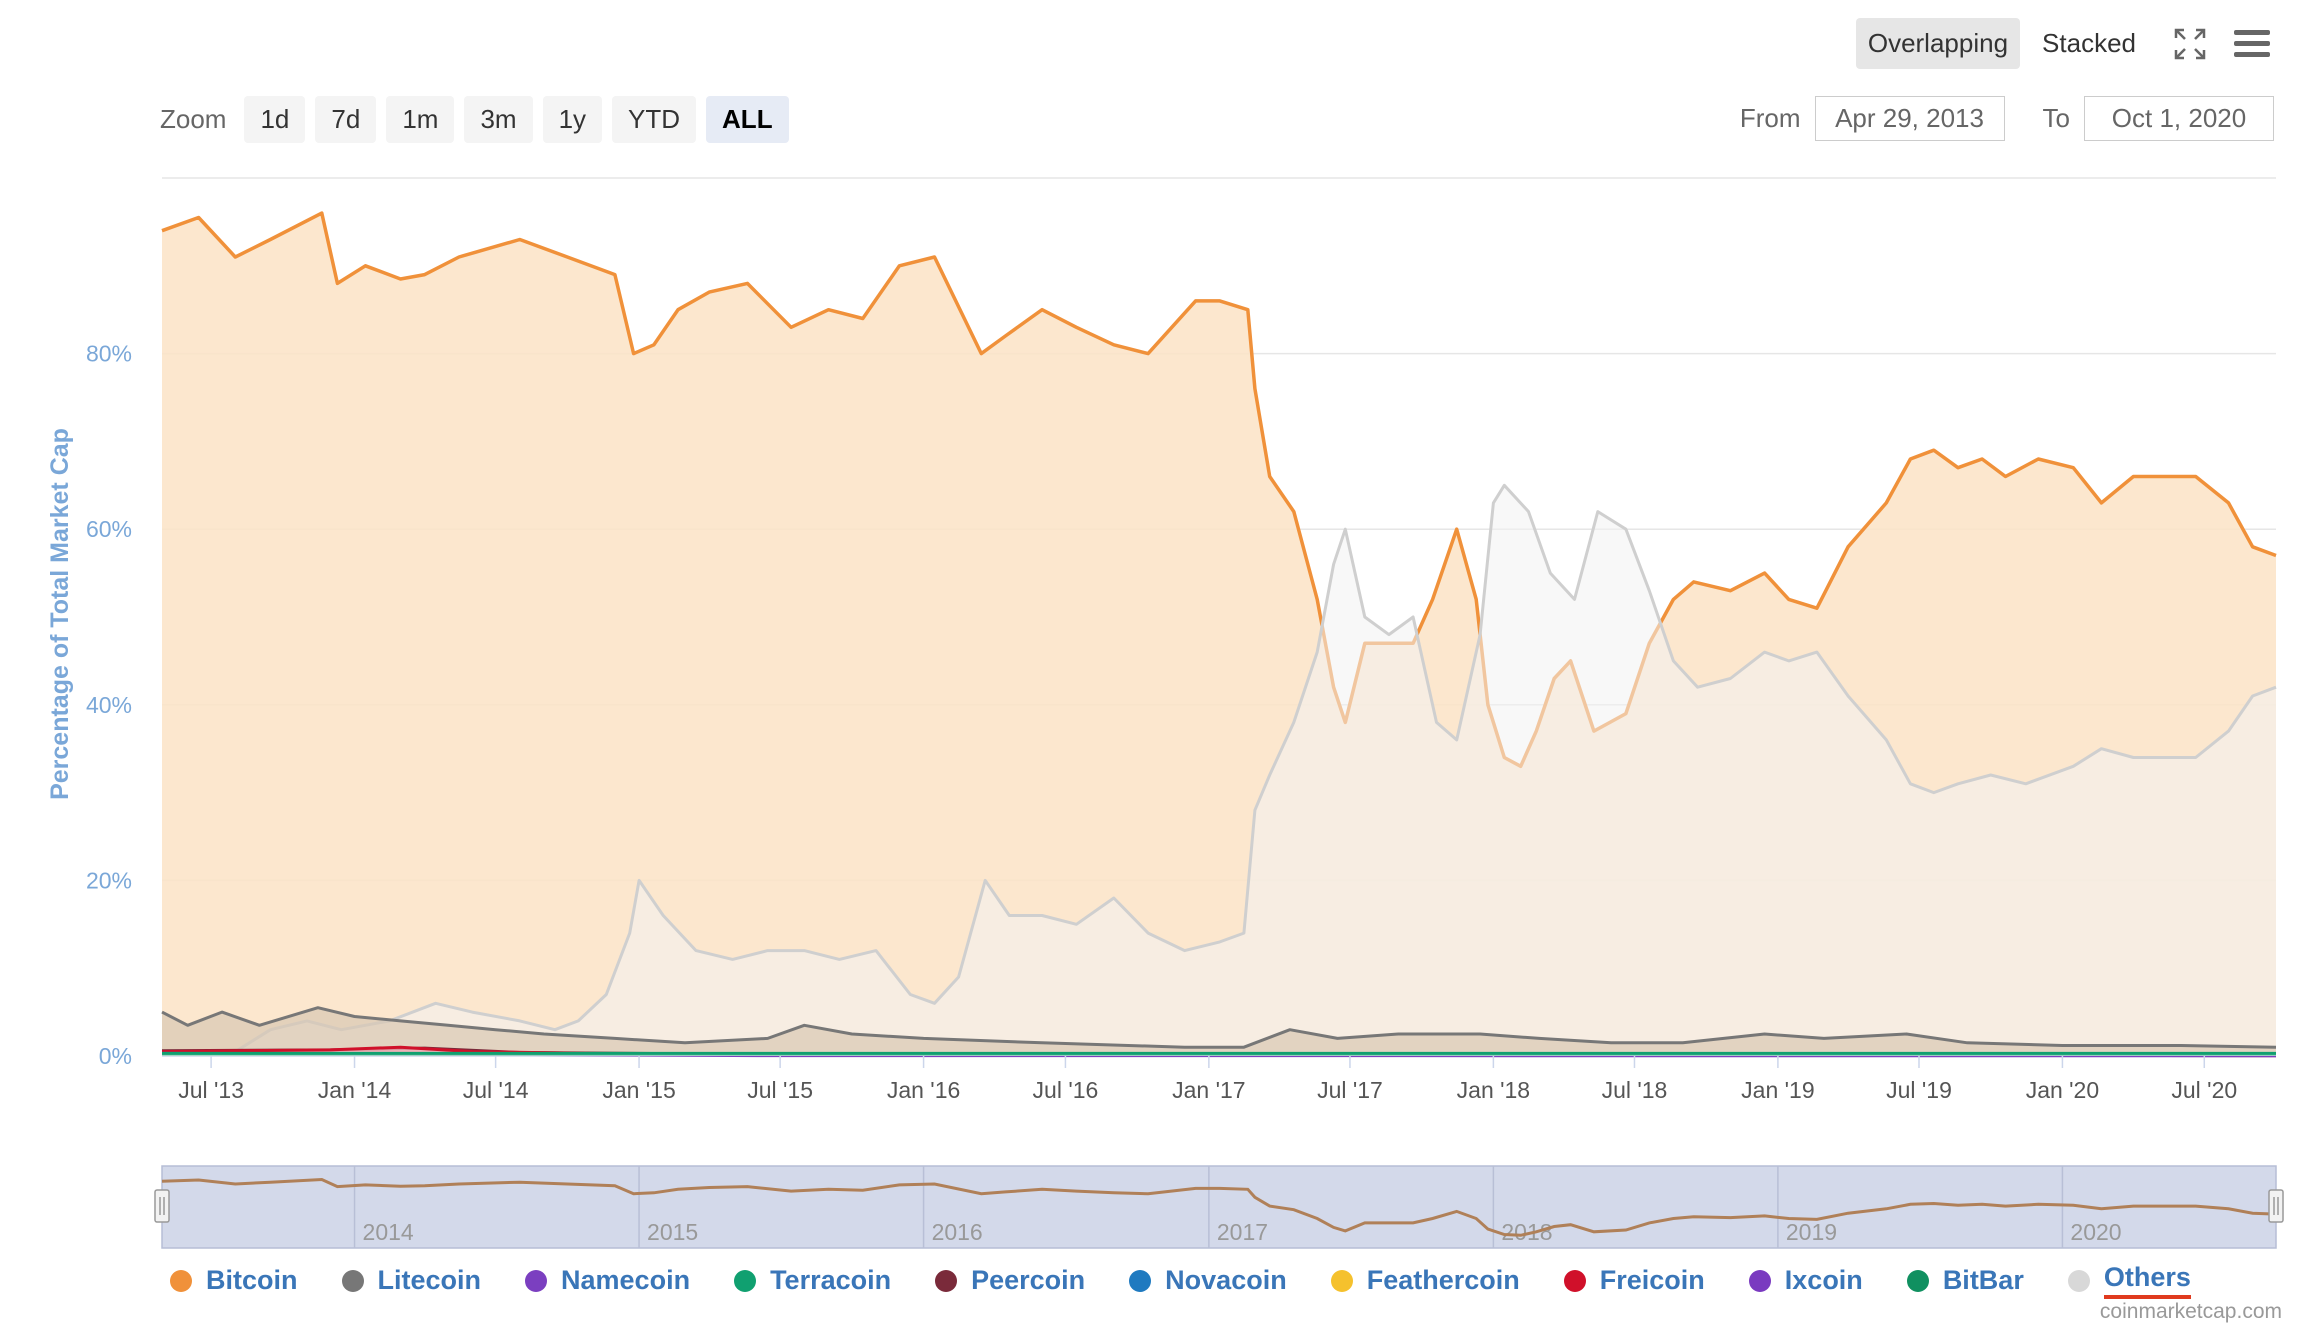 The width and height of the screenshot is (2302, 1330). Describe the element at coordinates (572, 119) in the screenshot. I see `zoom-1y-button: 1y` at that location.